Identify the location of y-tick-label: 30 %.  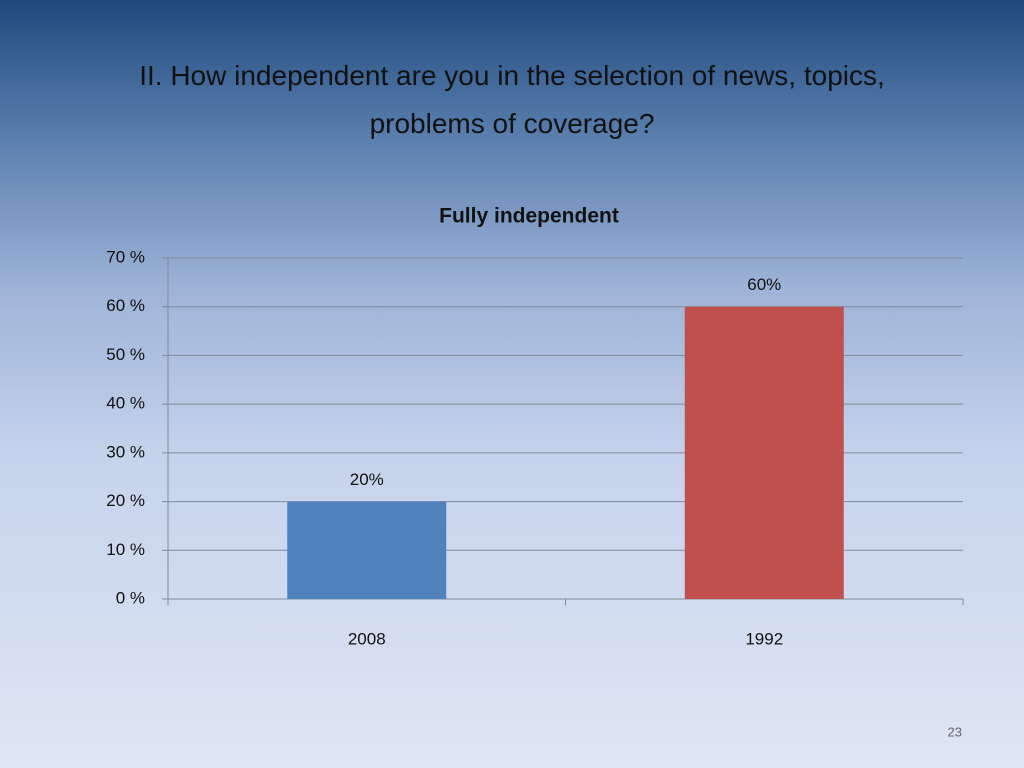
(125, 451).